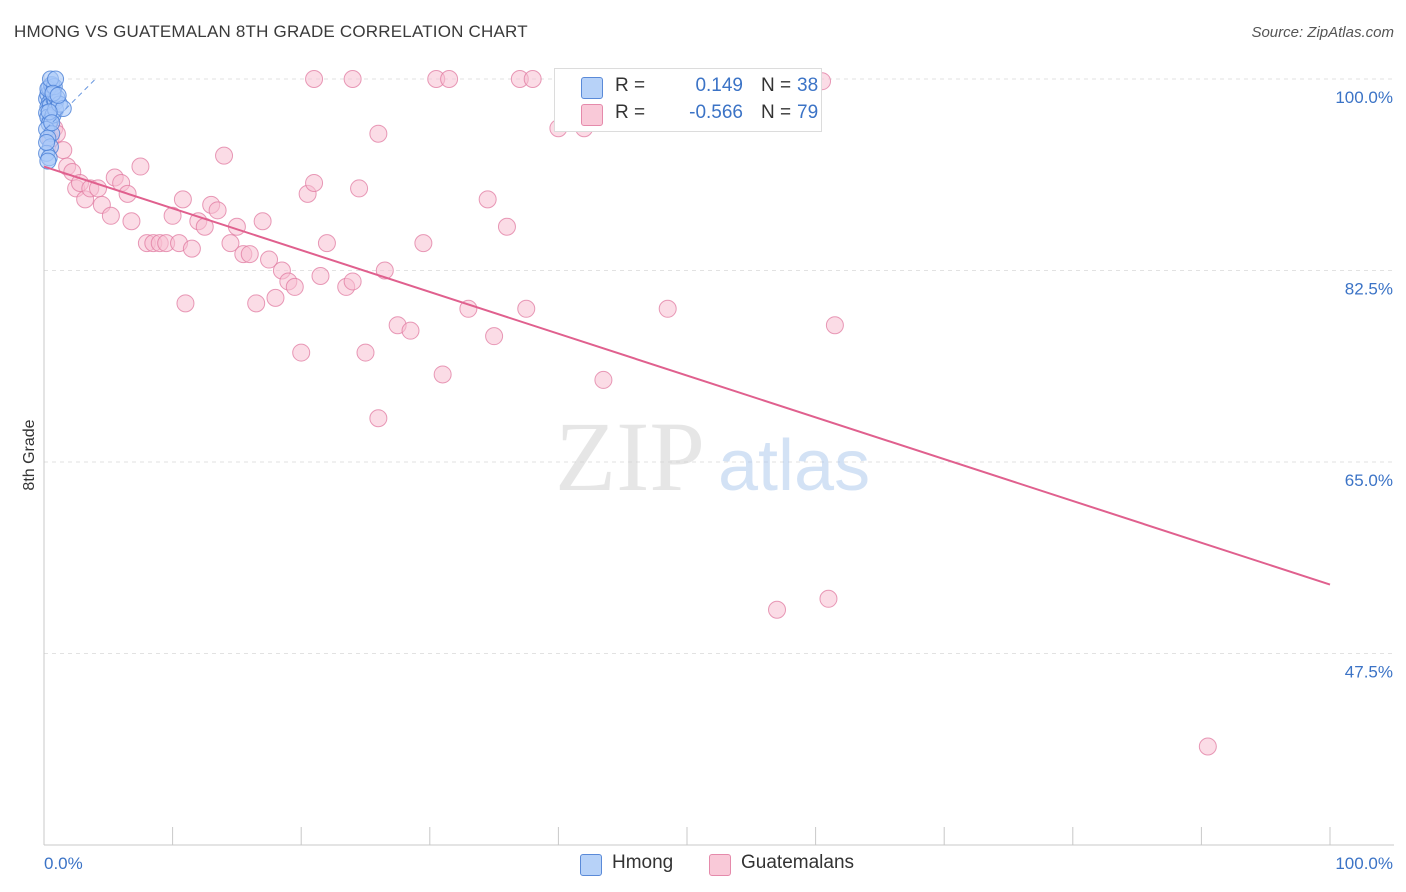  I want to click on series-legend-swatch-guatemalans, so click(720, 865).